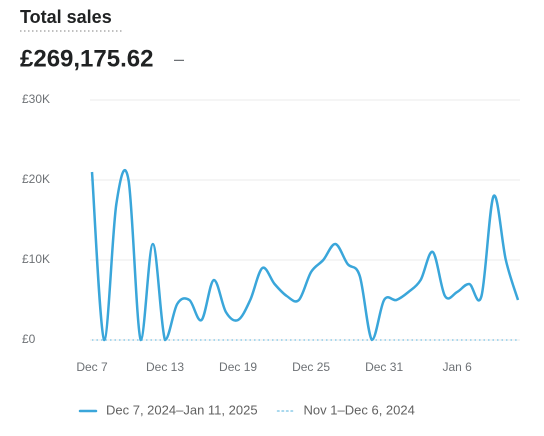 This screenshot has width=544, height=436. What do you see at coordinates (179, 59) in the screenshot?
I see `comparison: –` at bounding box center [179, 59].